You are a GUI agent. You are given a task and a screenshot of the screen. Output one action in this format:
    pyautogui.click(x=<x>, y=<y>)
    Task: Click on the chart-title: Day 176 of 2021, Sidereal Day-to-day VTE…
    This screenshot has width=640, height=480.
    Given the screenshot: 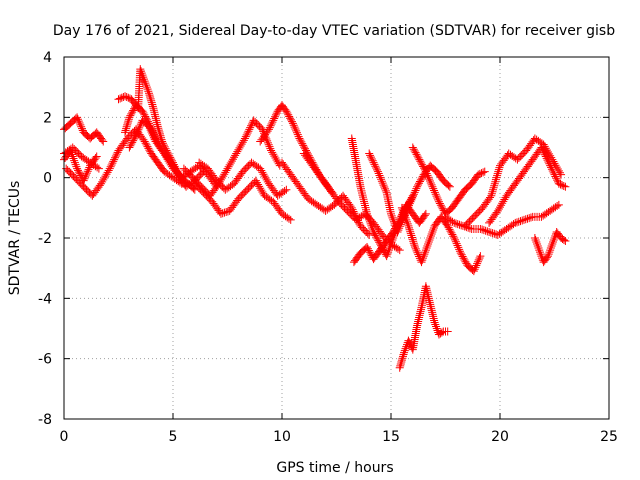 What is the action you would take?
    pyautogui.click(x=334, y=31)
    